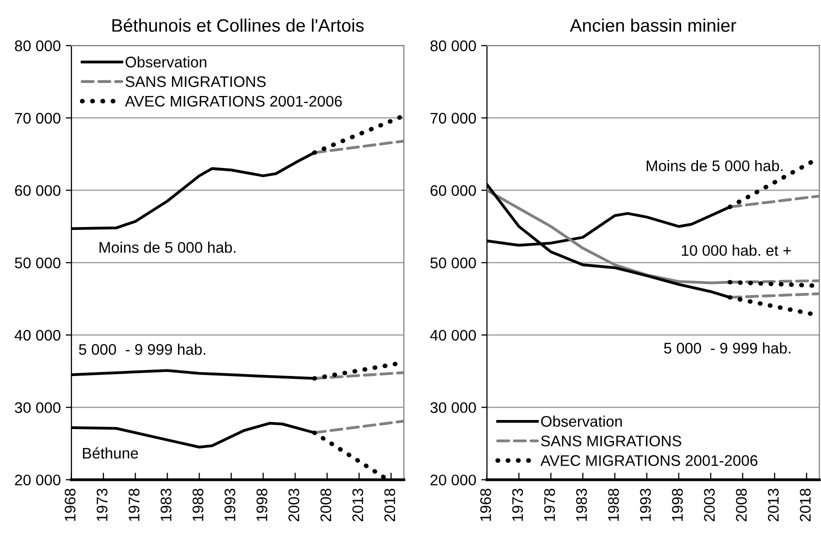  I want to click on annotation: Béthune, so click(110, 453).